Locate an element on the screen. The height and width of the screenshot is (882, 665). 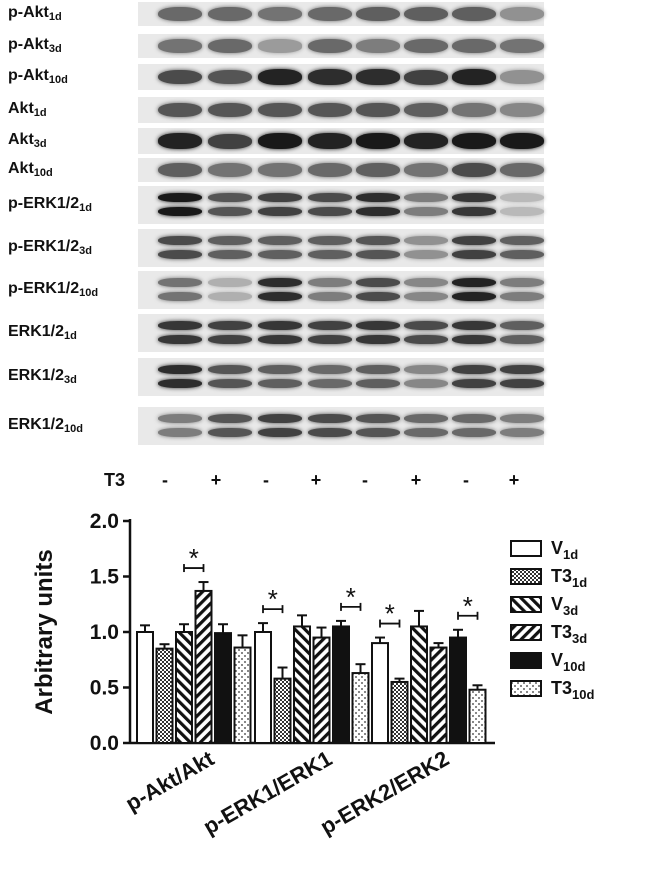
blot-row: Akt10d is located at coordinates (332, 170).